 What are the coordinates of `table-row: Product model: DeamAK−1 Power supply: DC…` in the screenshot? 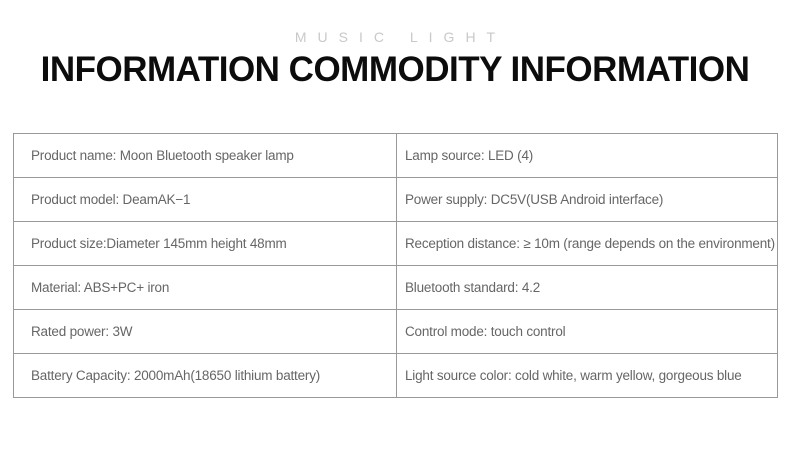 It's located at (395, 200).